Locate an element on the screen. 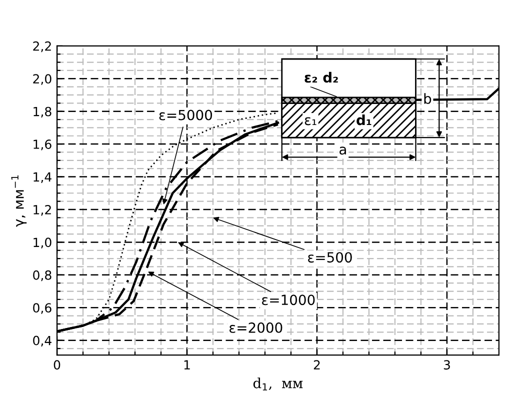  y-tick-label: 1,6 is located at coordinates (43, 145).